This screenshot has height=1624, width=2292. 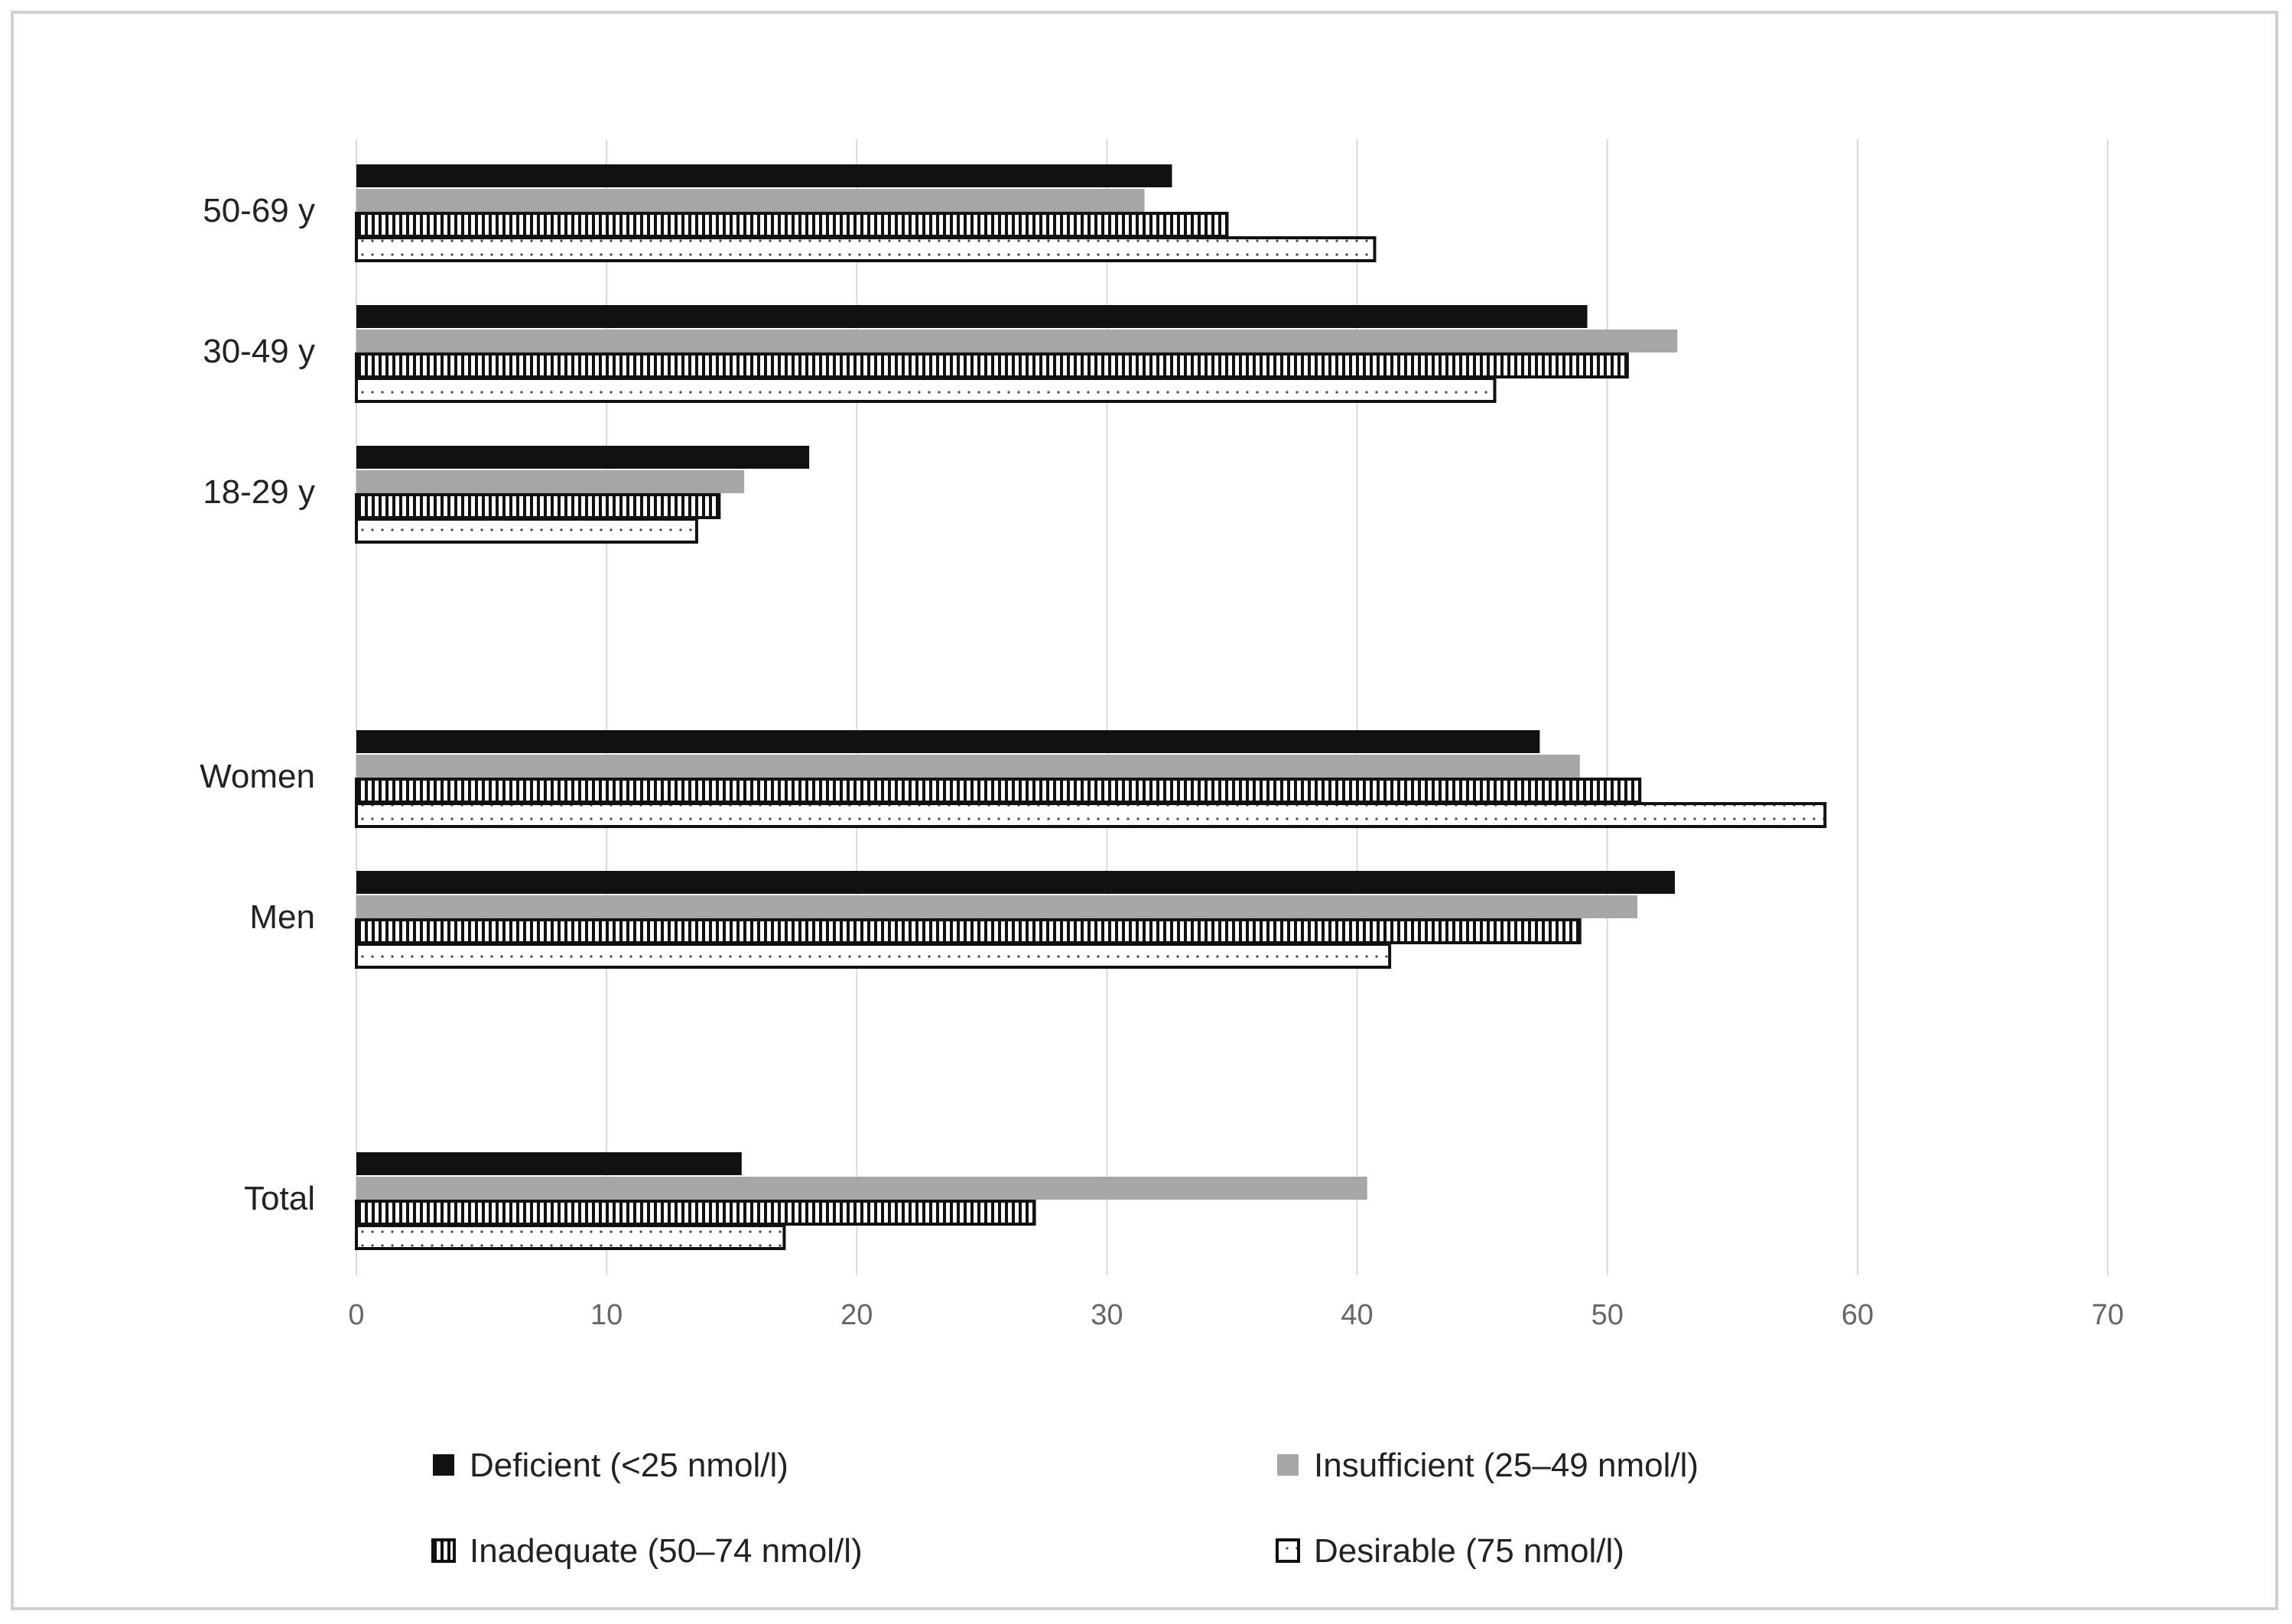 I want to click on category-label: 18-29 y, so click(x=259, y=492).